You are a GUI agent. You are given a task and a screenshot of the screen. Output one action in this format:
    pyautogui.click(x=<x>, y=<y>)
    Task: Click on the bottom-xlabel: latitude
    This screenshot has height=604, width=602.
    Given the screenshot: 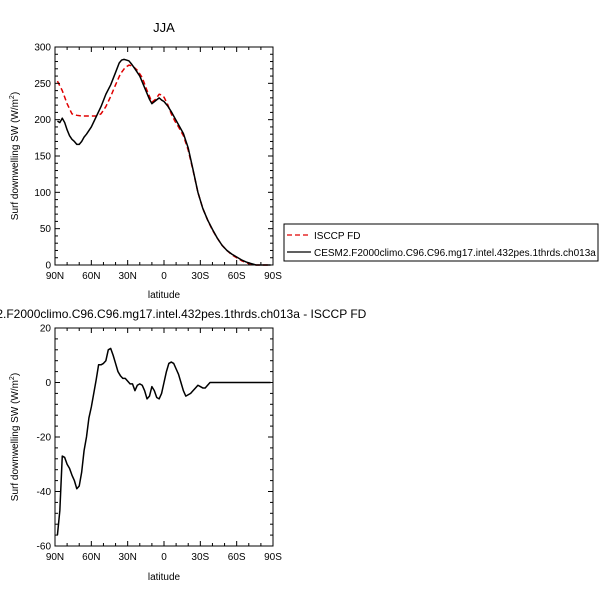 What is the action you would take?
    pyautogui.click(x=164, y=577)
    